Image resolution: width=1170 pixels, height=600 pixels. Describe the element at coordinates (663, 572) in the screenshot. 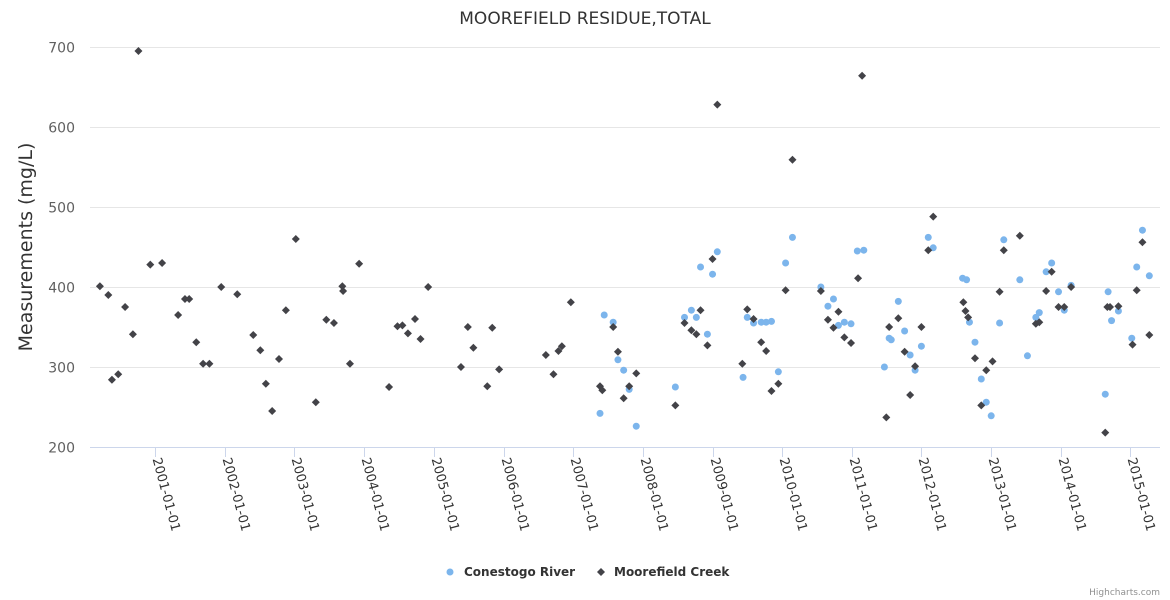

I see `legend-item-moorefield-creek: Moorefield Creek` at that location.